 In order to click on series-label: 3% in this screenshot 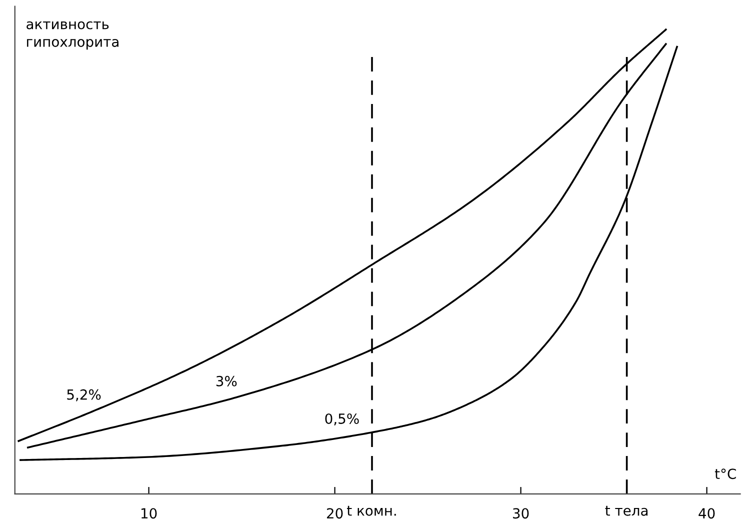, I will do `click(226, 381)`.